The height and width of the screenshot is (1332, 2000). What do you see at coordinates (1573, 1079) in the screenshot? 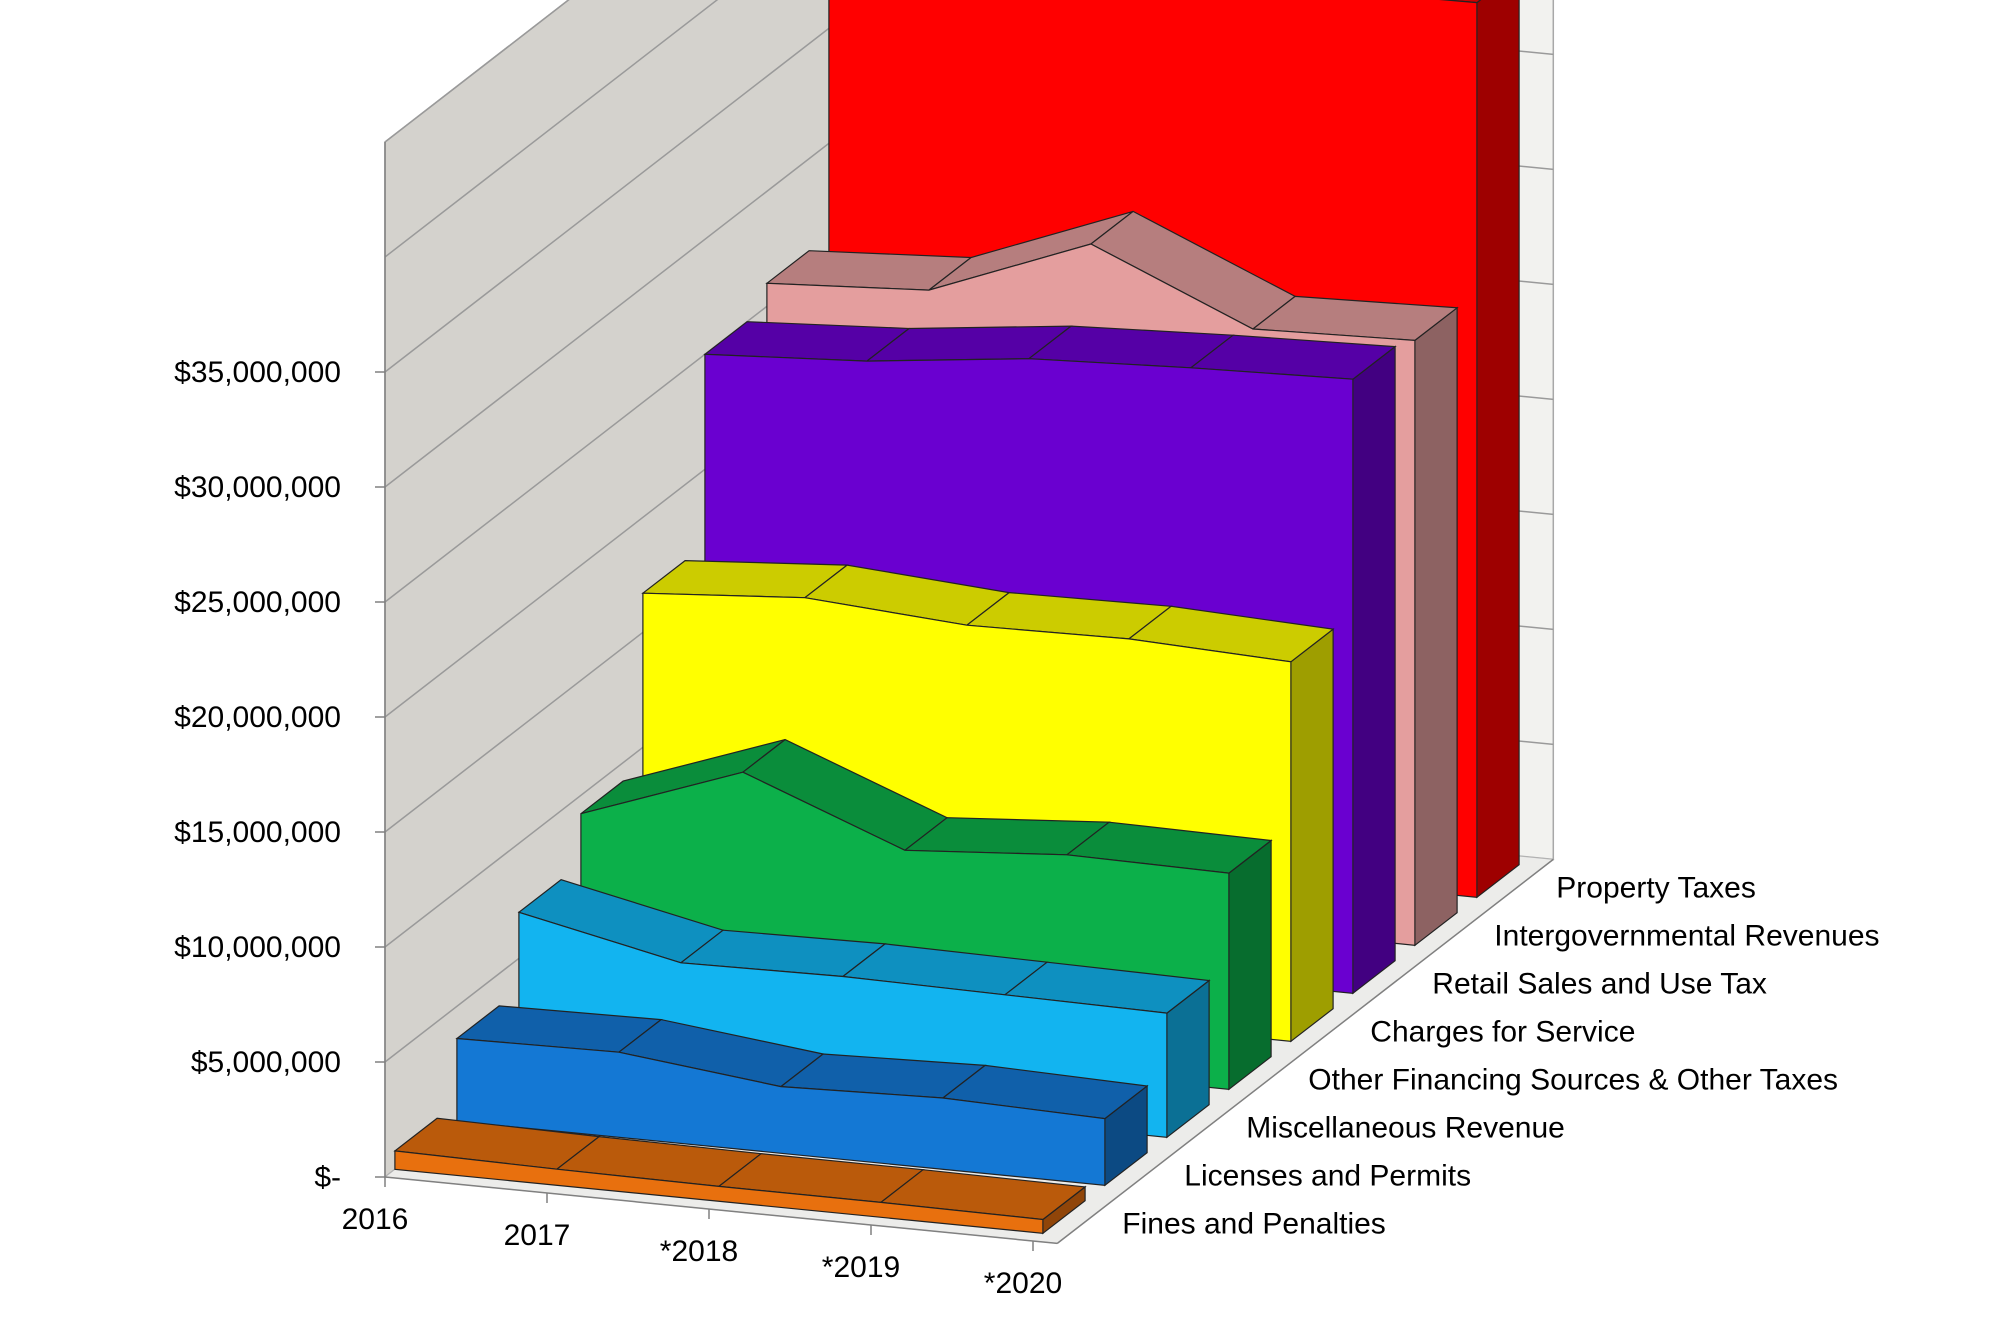
I see `series-label: Other Financing Sources & Other Taxes` at bounding box center [1573, 1079].